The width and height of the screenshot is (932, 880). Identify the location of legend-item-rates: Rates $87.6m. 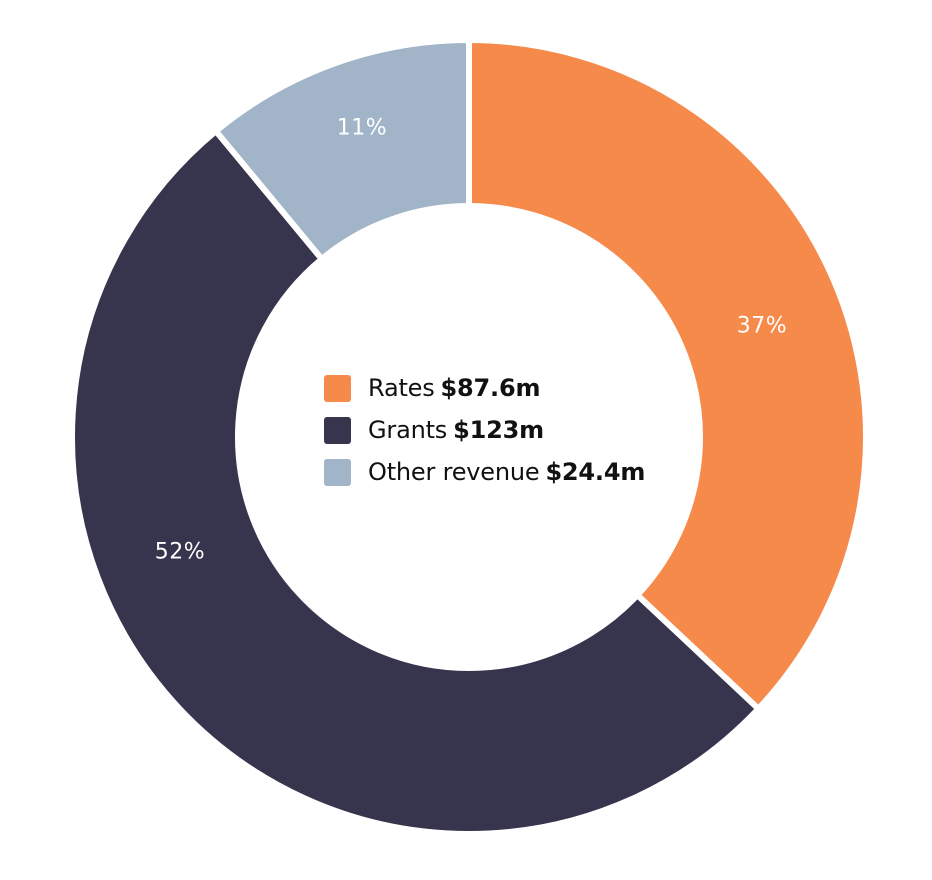
(484, 388).